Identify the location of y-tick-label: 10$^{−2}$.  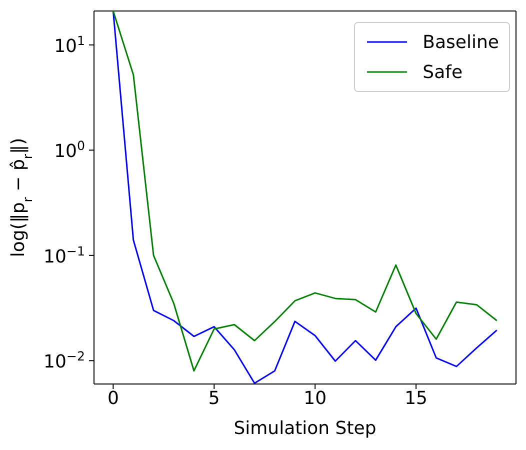
(64, 360).